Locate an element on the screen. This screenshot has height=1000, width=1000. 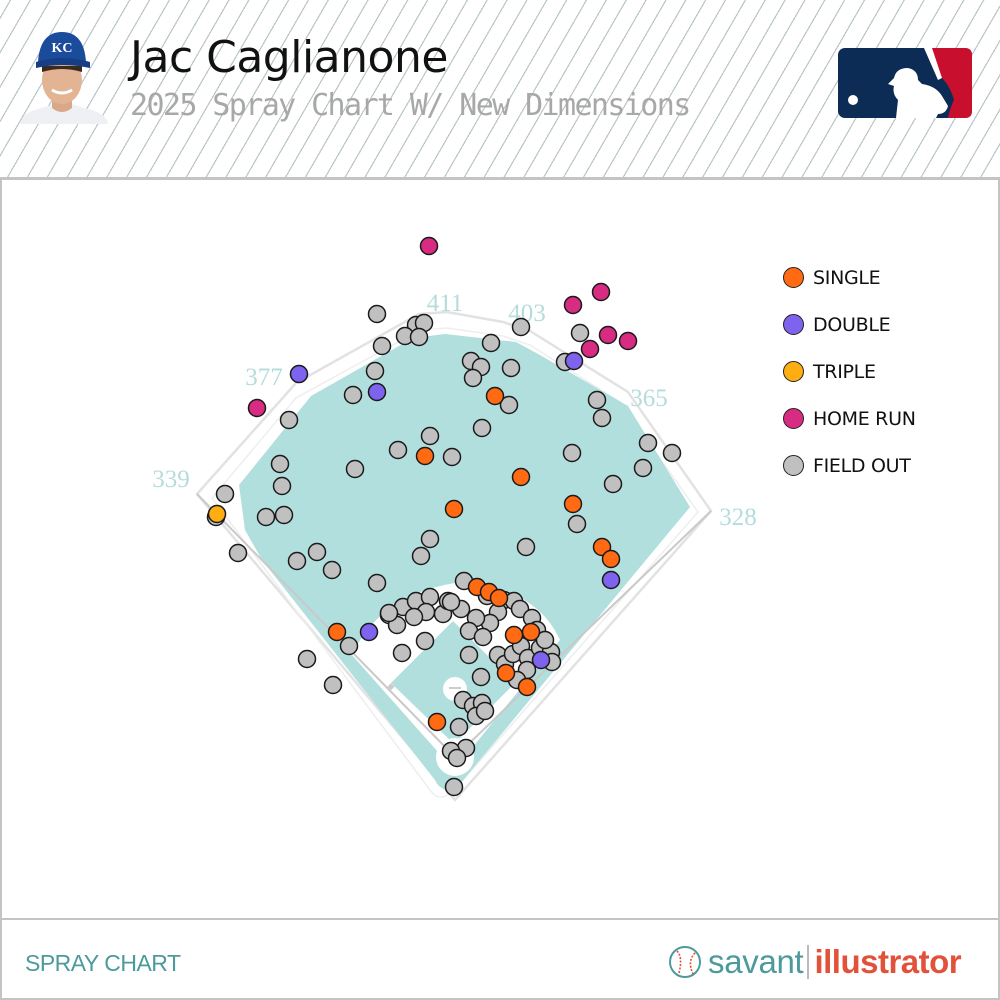
legend-item-double: DOUBLE is located at coordinates (849, 324).